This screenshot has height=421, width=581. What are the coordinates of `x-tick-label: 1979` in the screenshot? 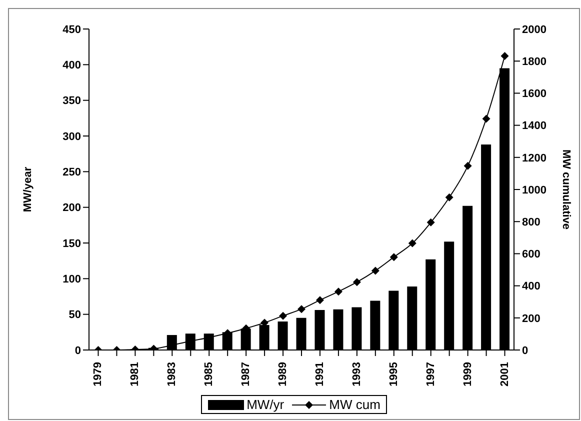 It's located at (98, 374).